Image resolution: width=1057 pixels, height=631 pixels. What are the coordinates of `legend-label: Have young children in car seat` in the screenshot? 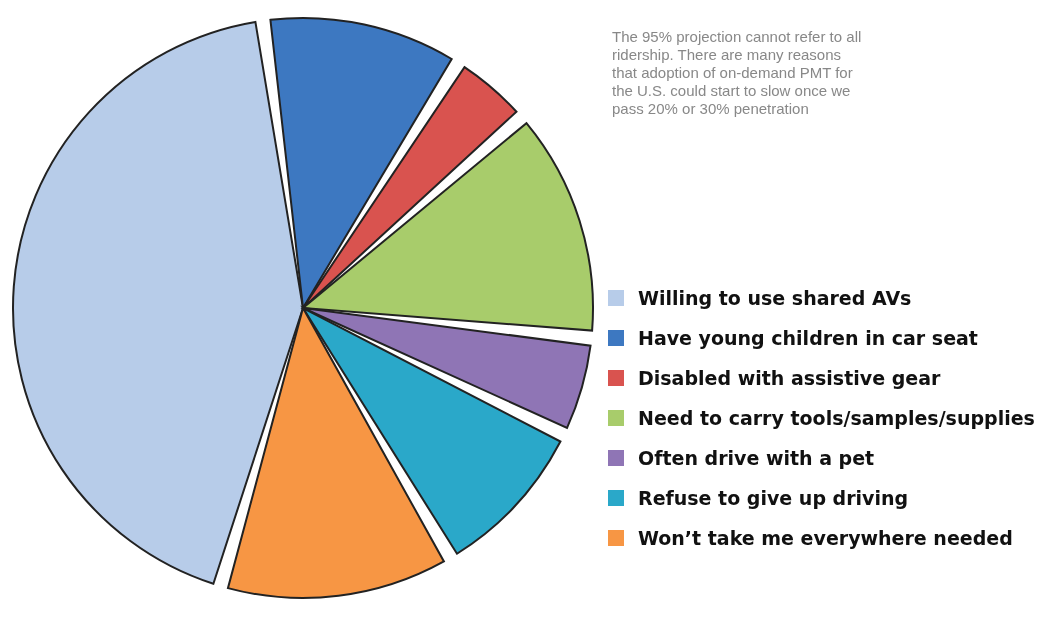 It's located at (808, 338).